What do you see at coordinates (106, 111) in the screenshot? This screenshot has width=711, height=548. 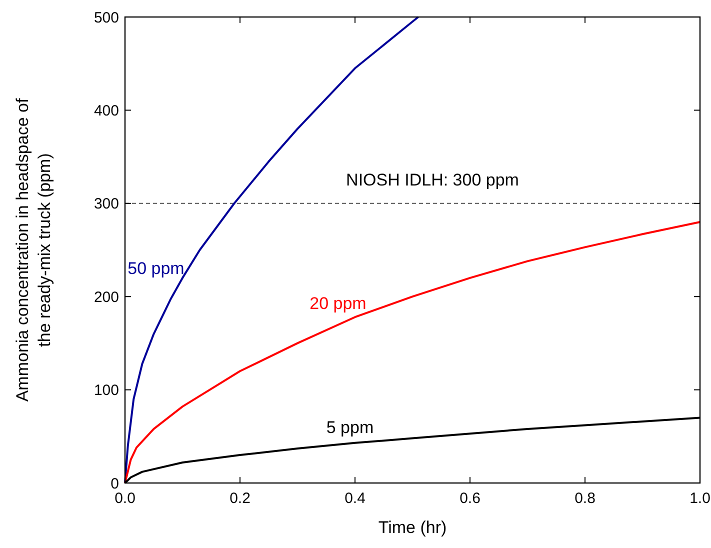 I see `y-tick-label: 400` at bounding box center [106, 111].